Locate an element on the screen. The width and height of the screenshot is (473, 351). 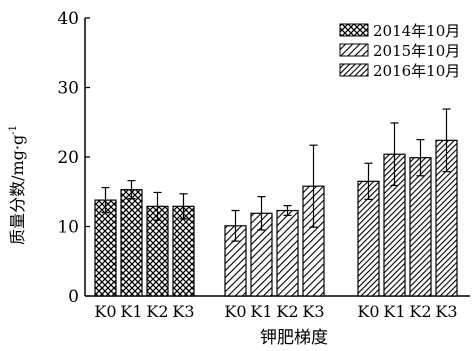
y-tick-labels: 0 10 20 30 40 is located at coordinates (68, 158).